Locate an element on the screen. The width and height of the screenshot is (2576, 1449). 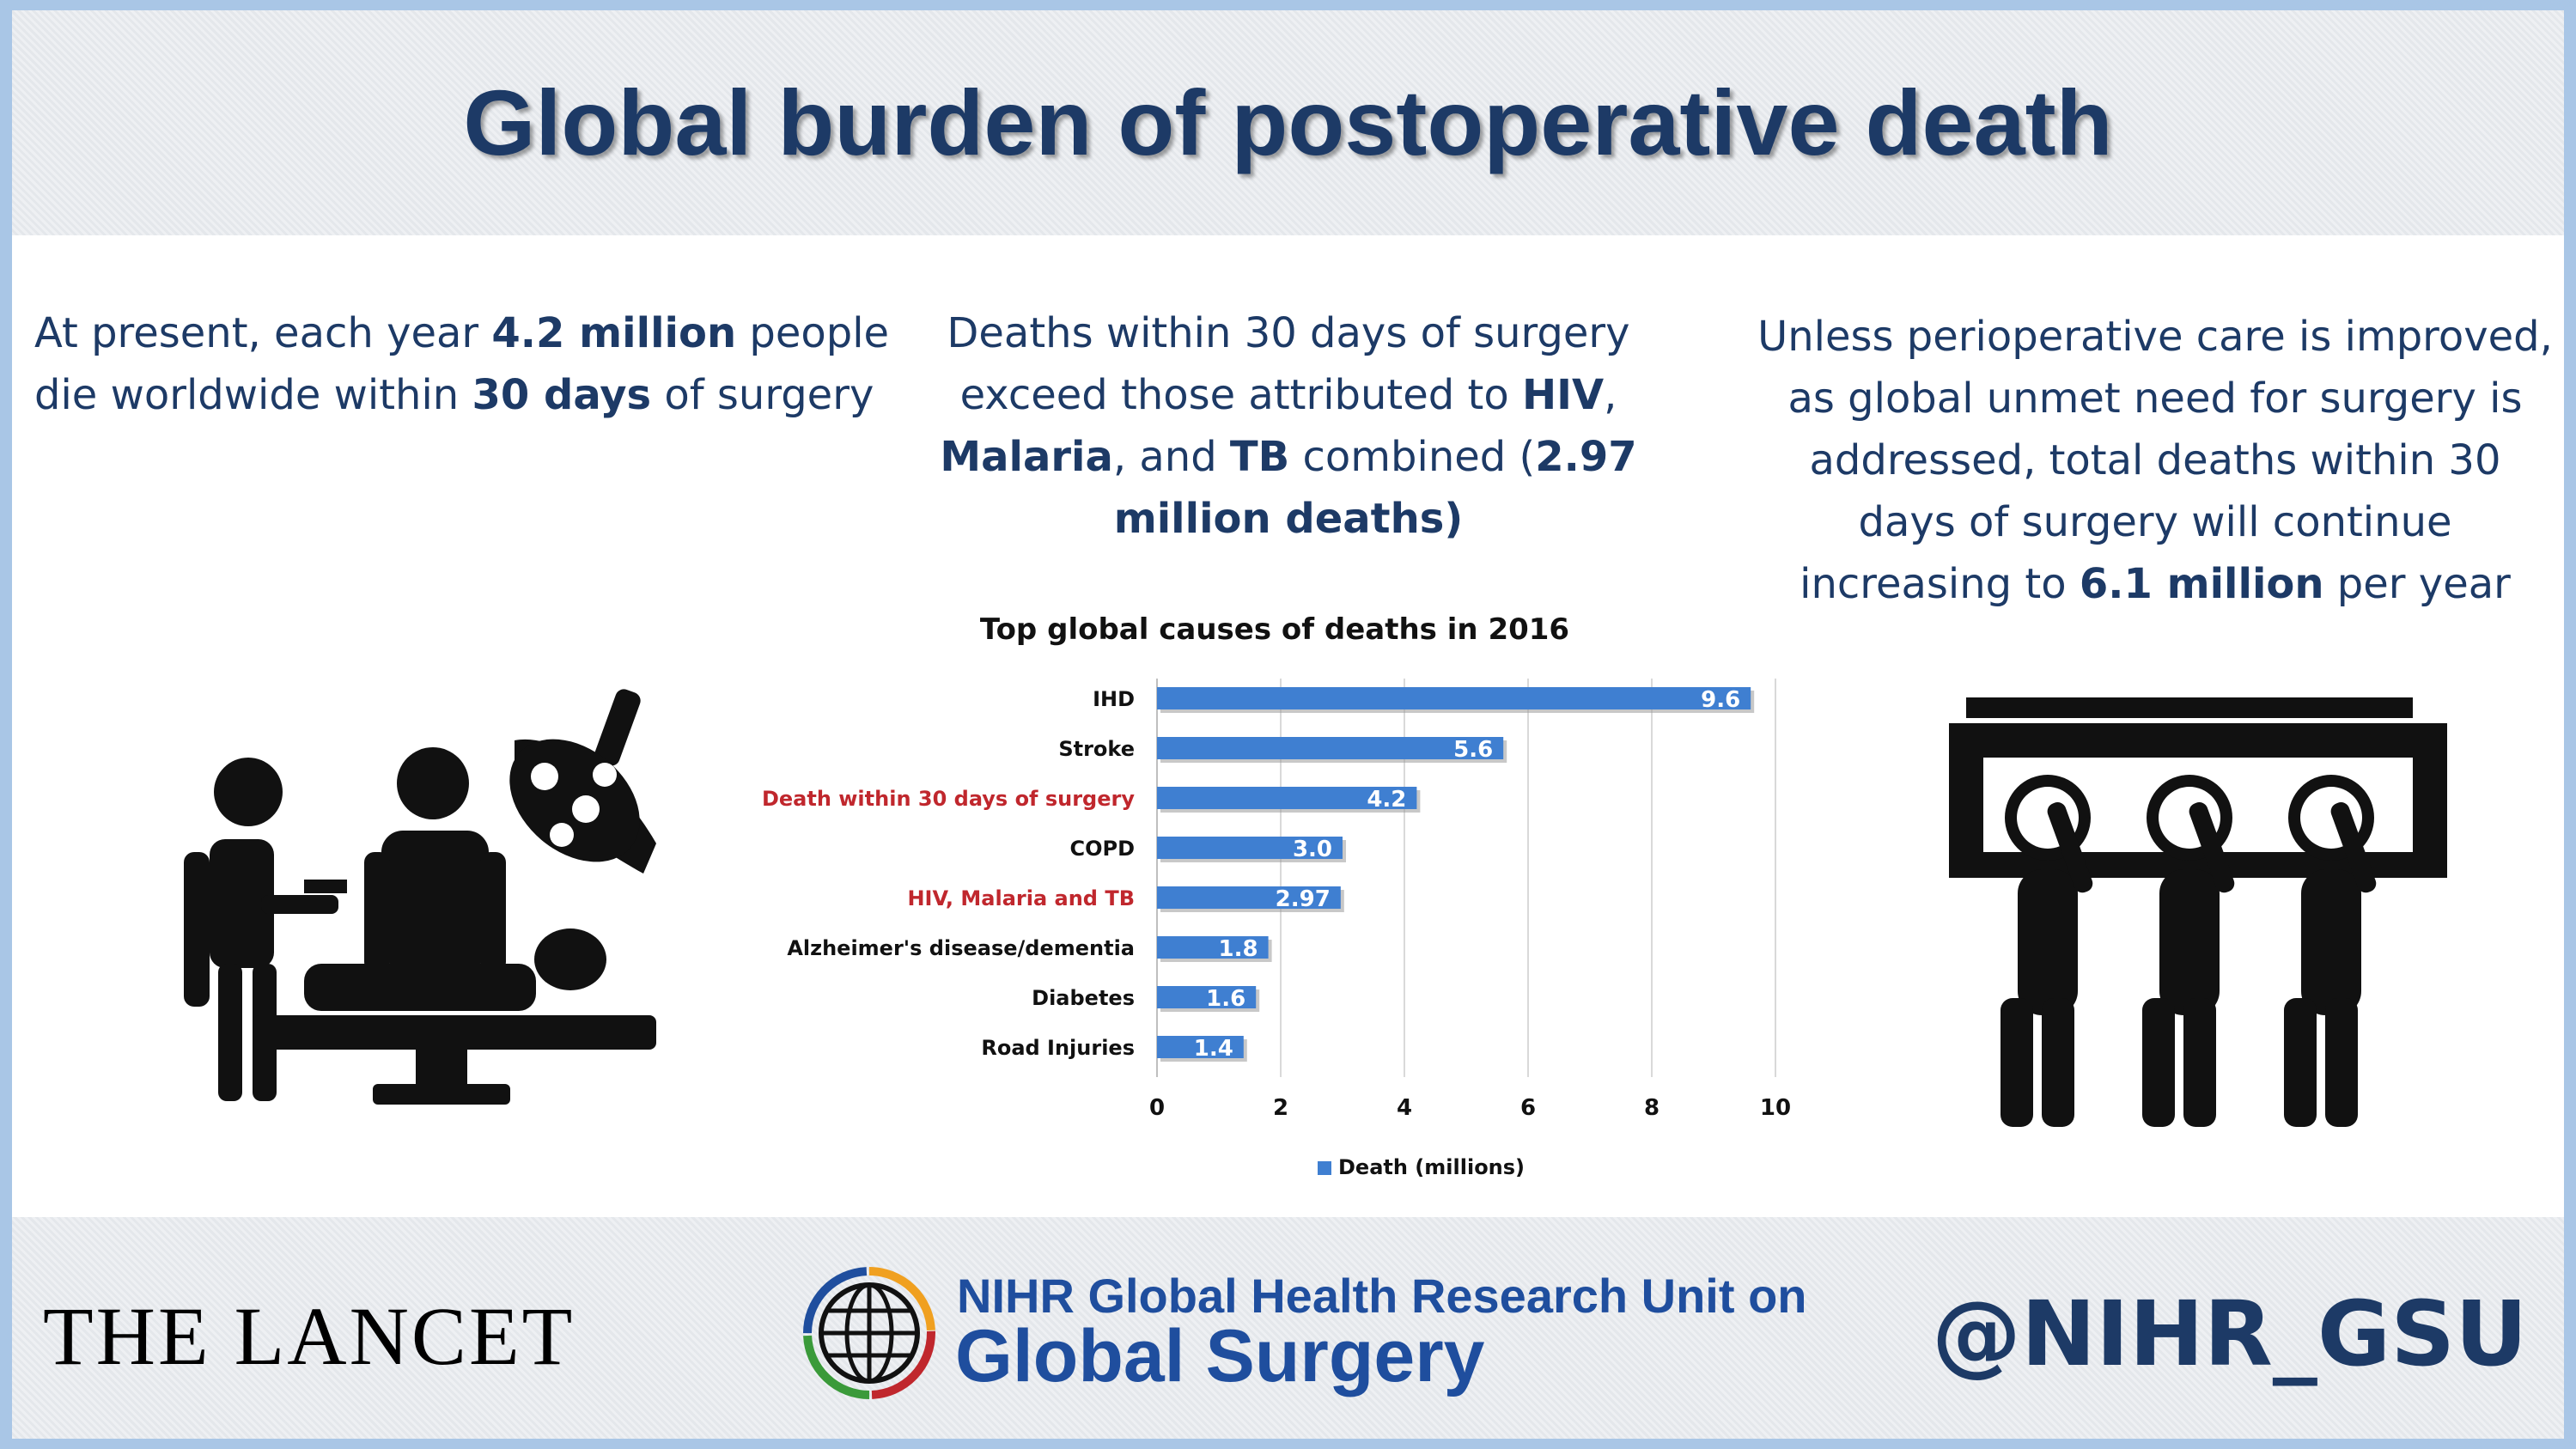
x-tick-label: 0 is located at coordinates (1157, 1108).